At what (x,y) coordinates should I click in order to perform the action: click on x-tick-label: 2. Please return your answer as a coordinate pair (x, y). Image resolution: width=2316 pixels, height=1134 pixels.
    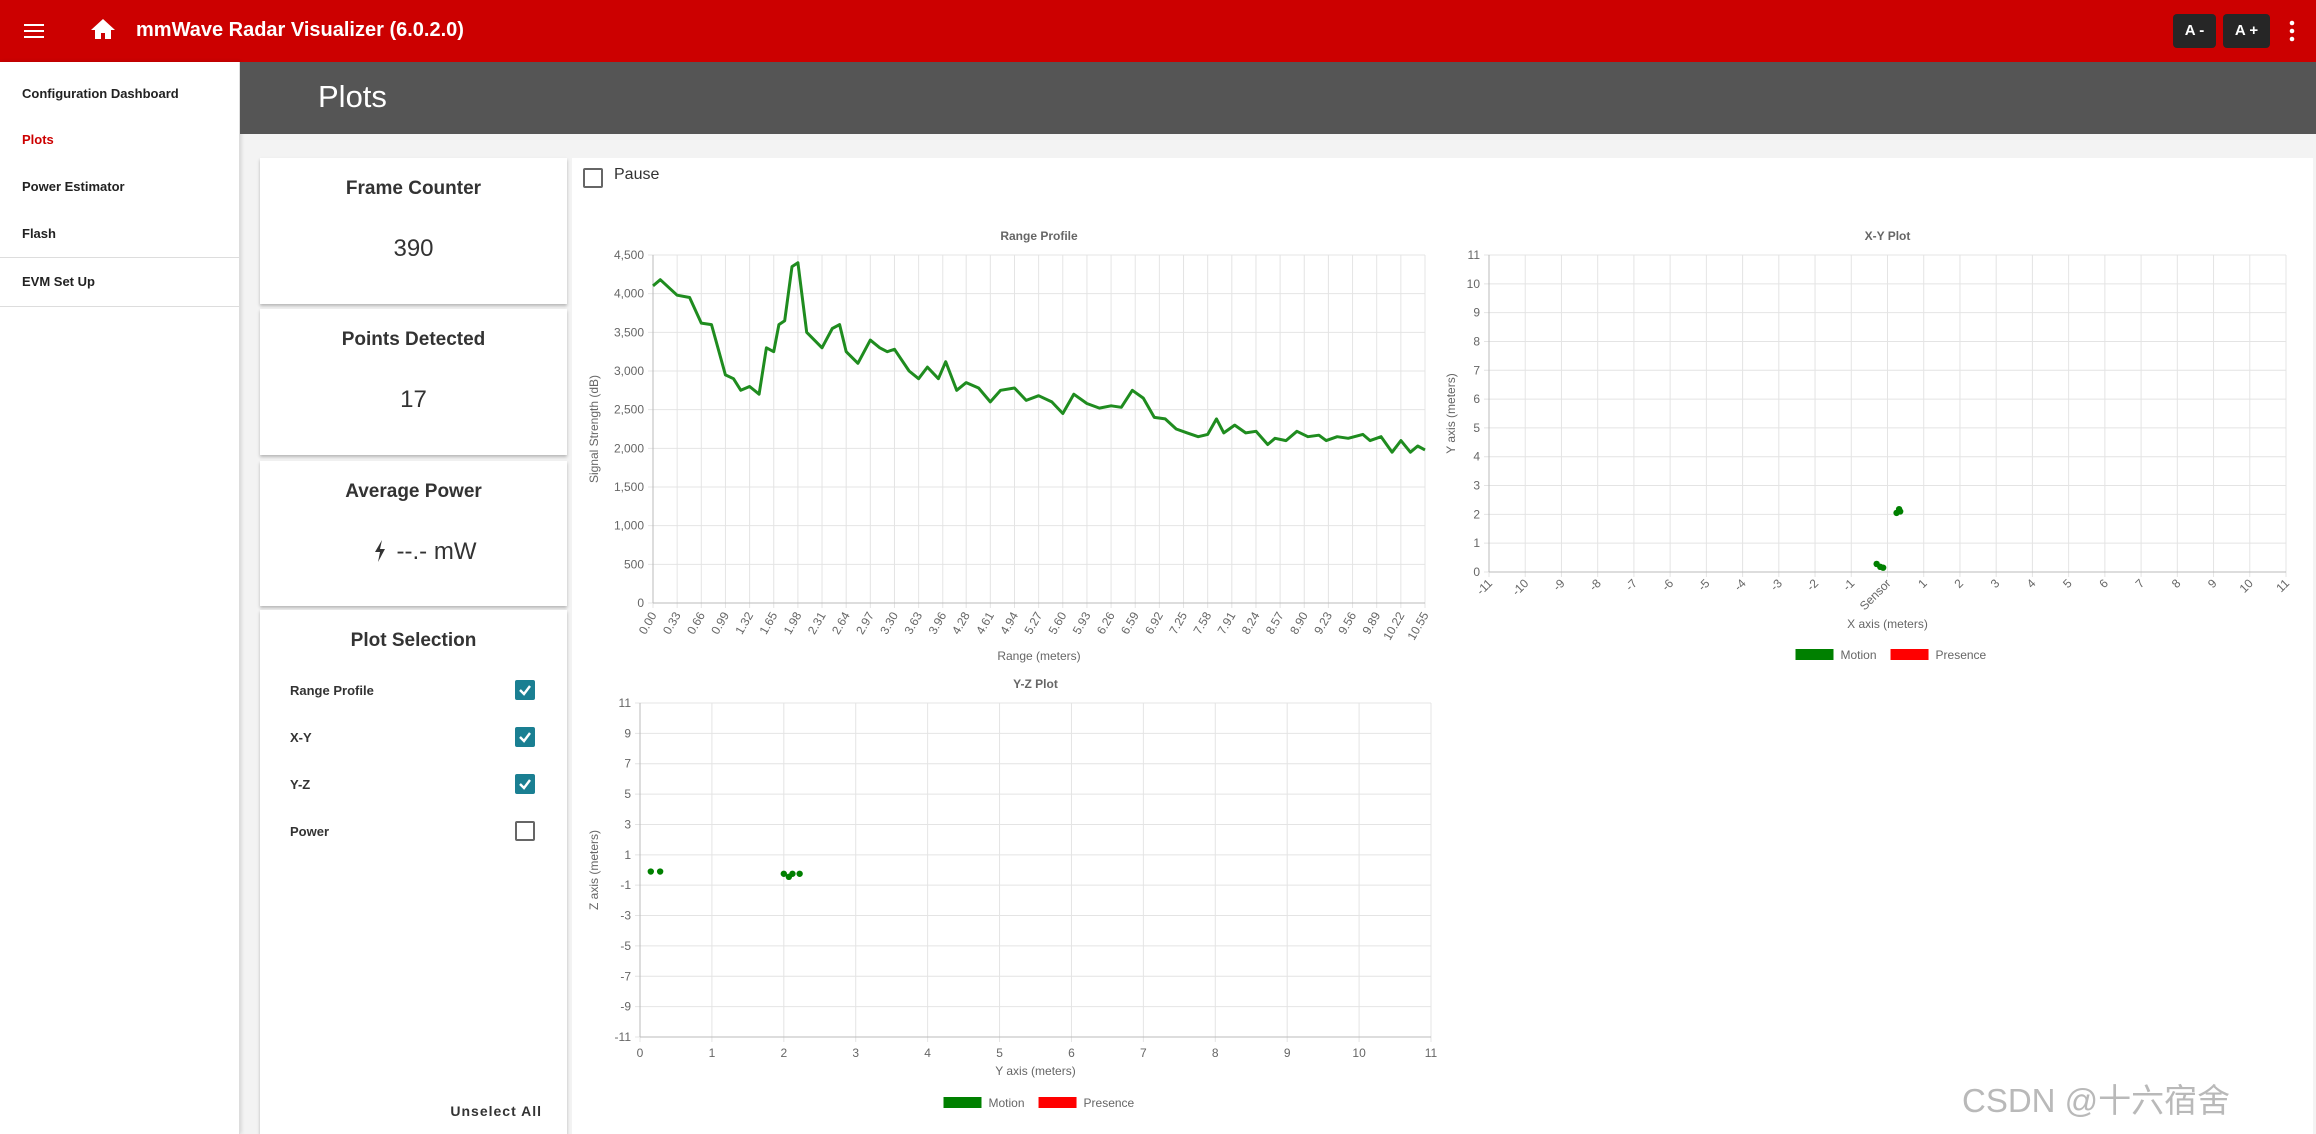
    Looking at the image, I should click on (1958, 583).